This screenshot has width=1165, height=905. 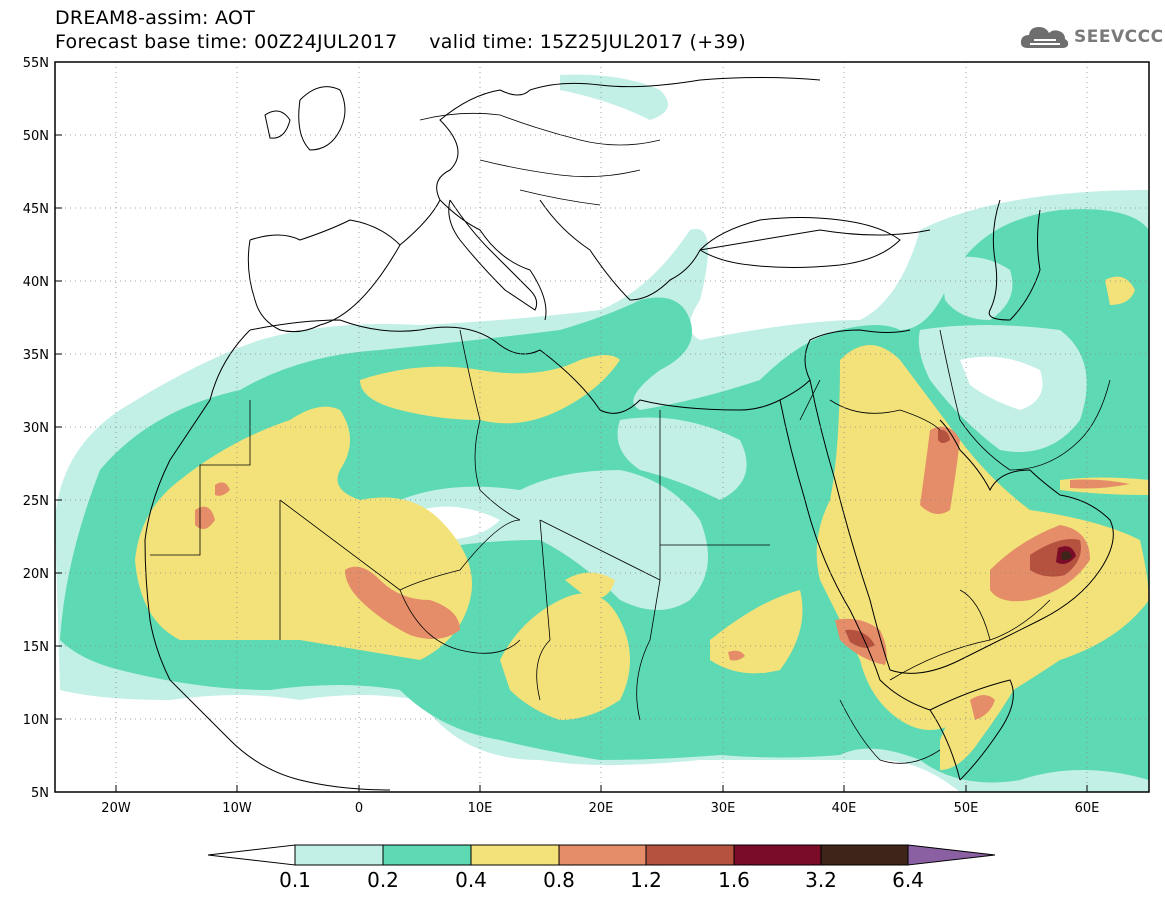 I want to click on colorbar-over-arrow, so click(x=951, y=855).